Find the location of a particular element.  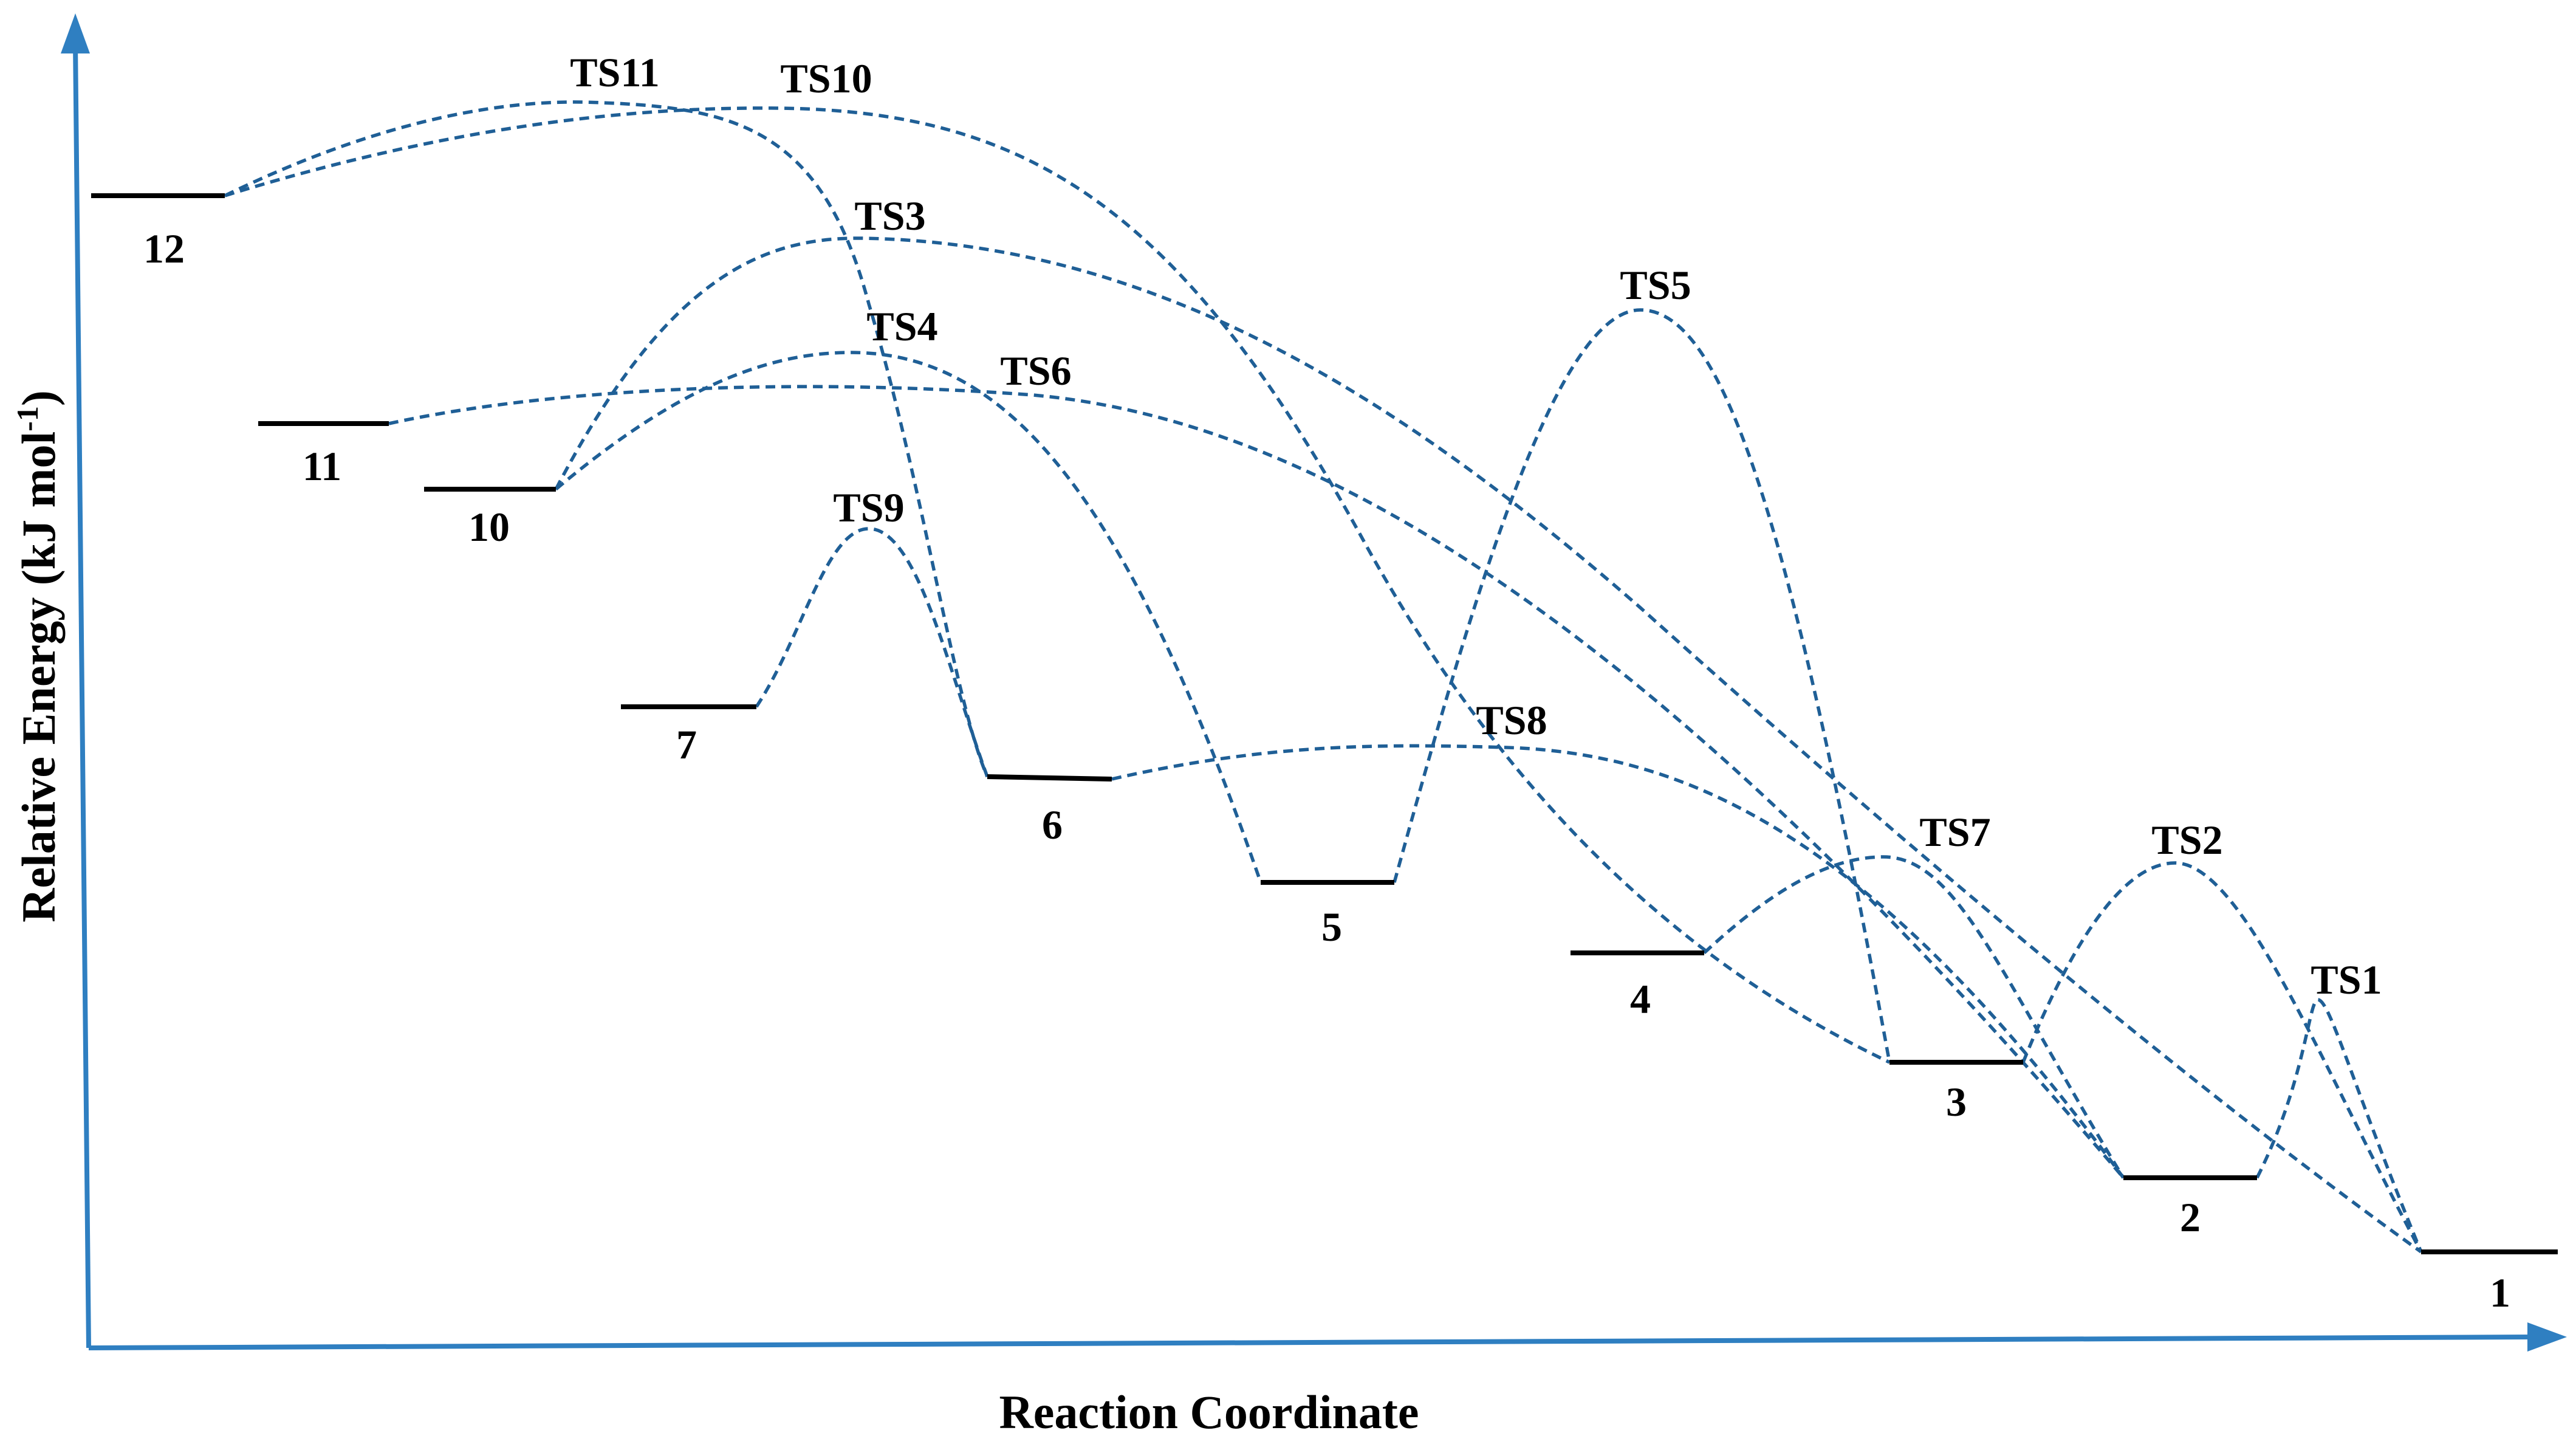

label-ts2: TS2 is located at coordinates (2186, 840).